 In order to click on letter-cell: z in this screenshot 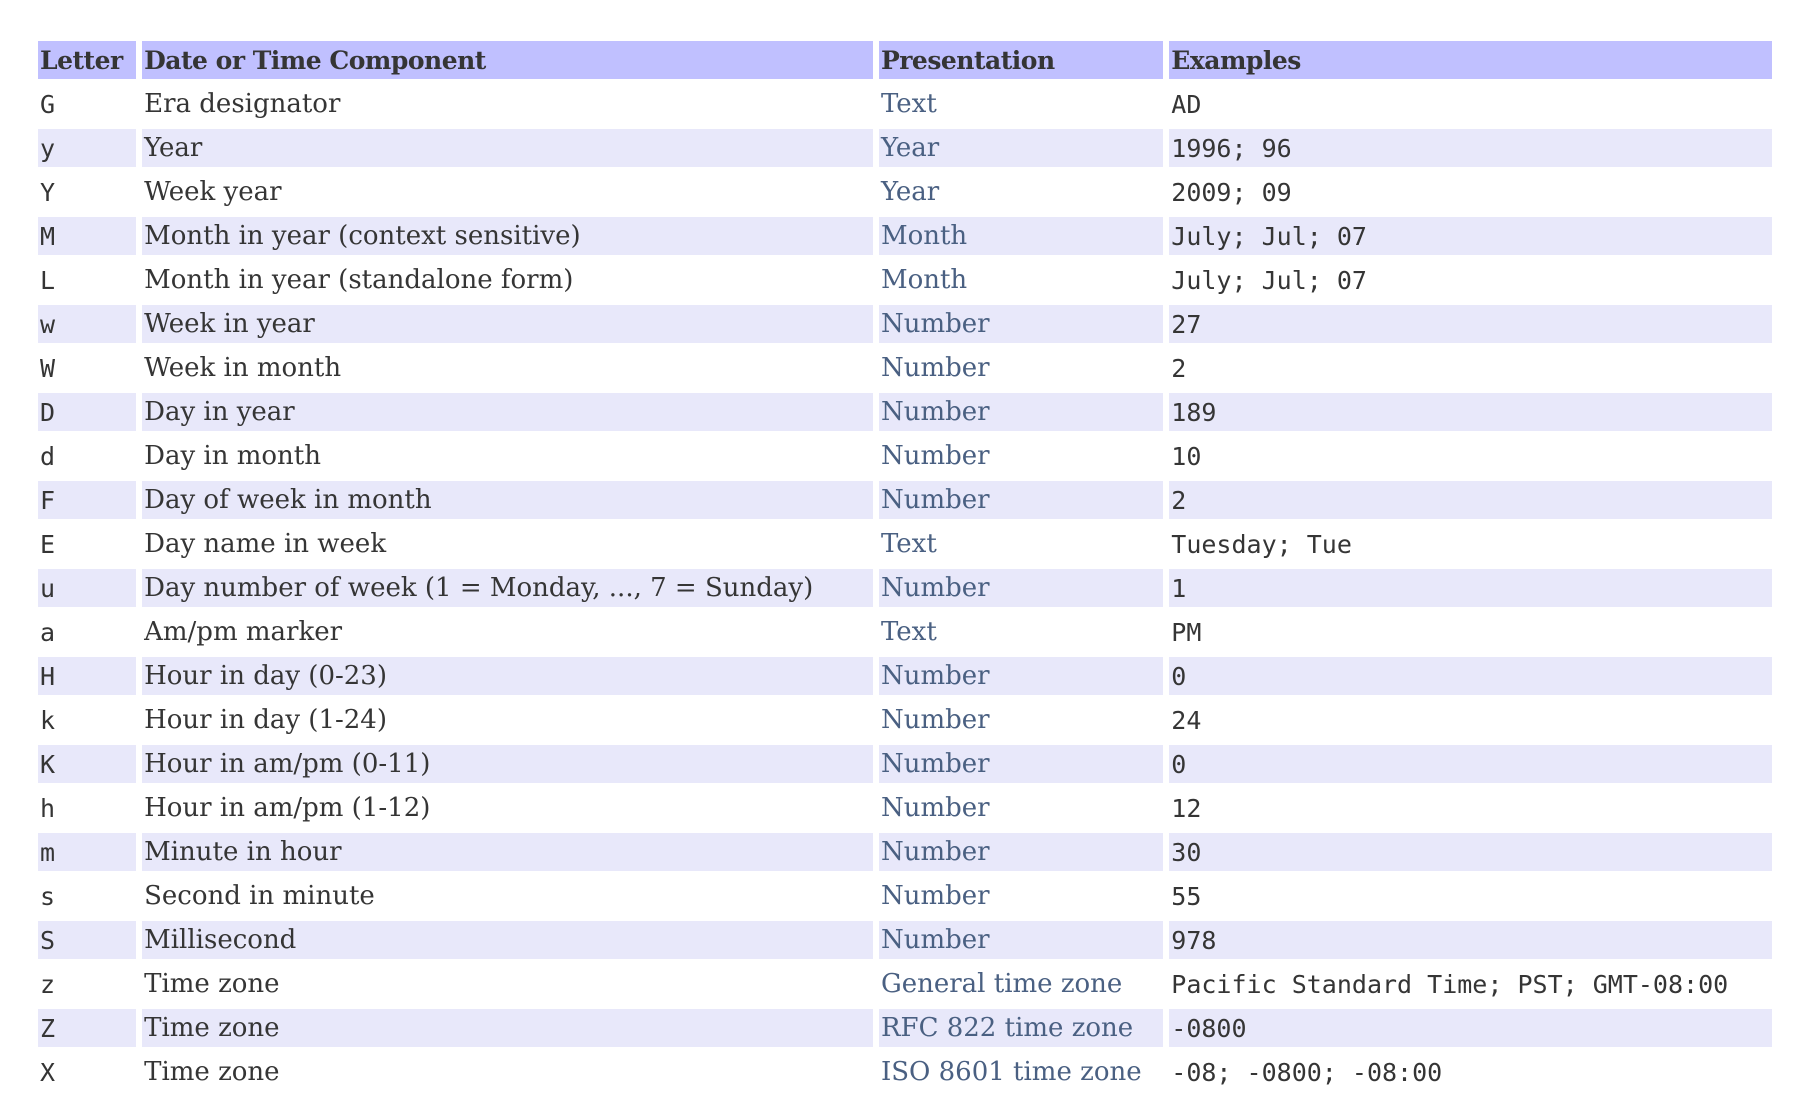, I will do `click(48, 984)`.